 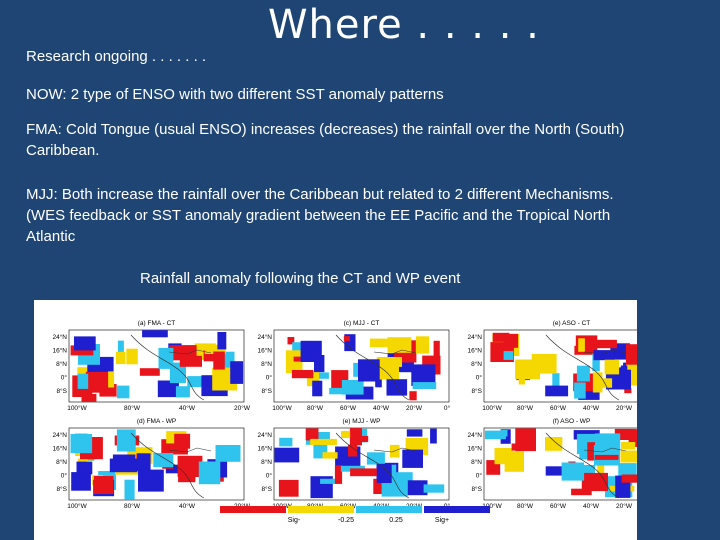 I want to click on slide-title: Where . . . . ., so click(x=404, y=25).